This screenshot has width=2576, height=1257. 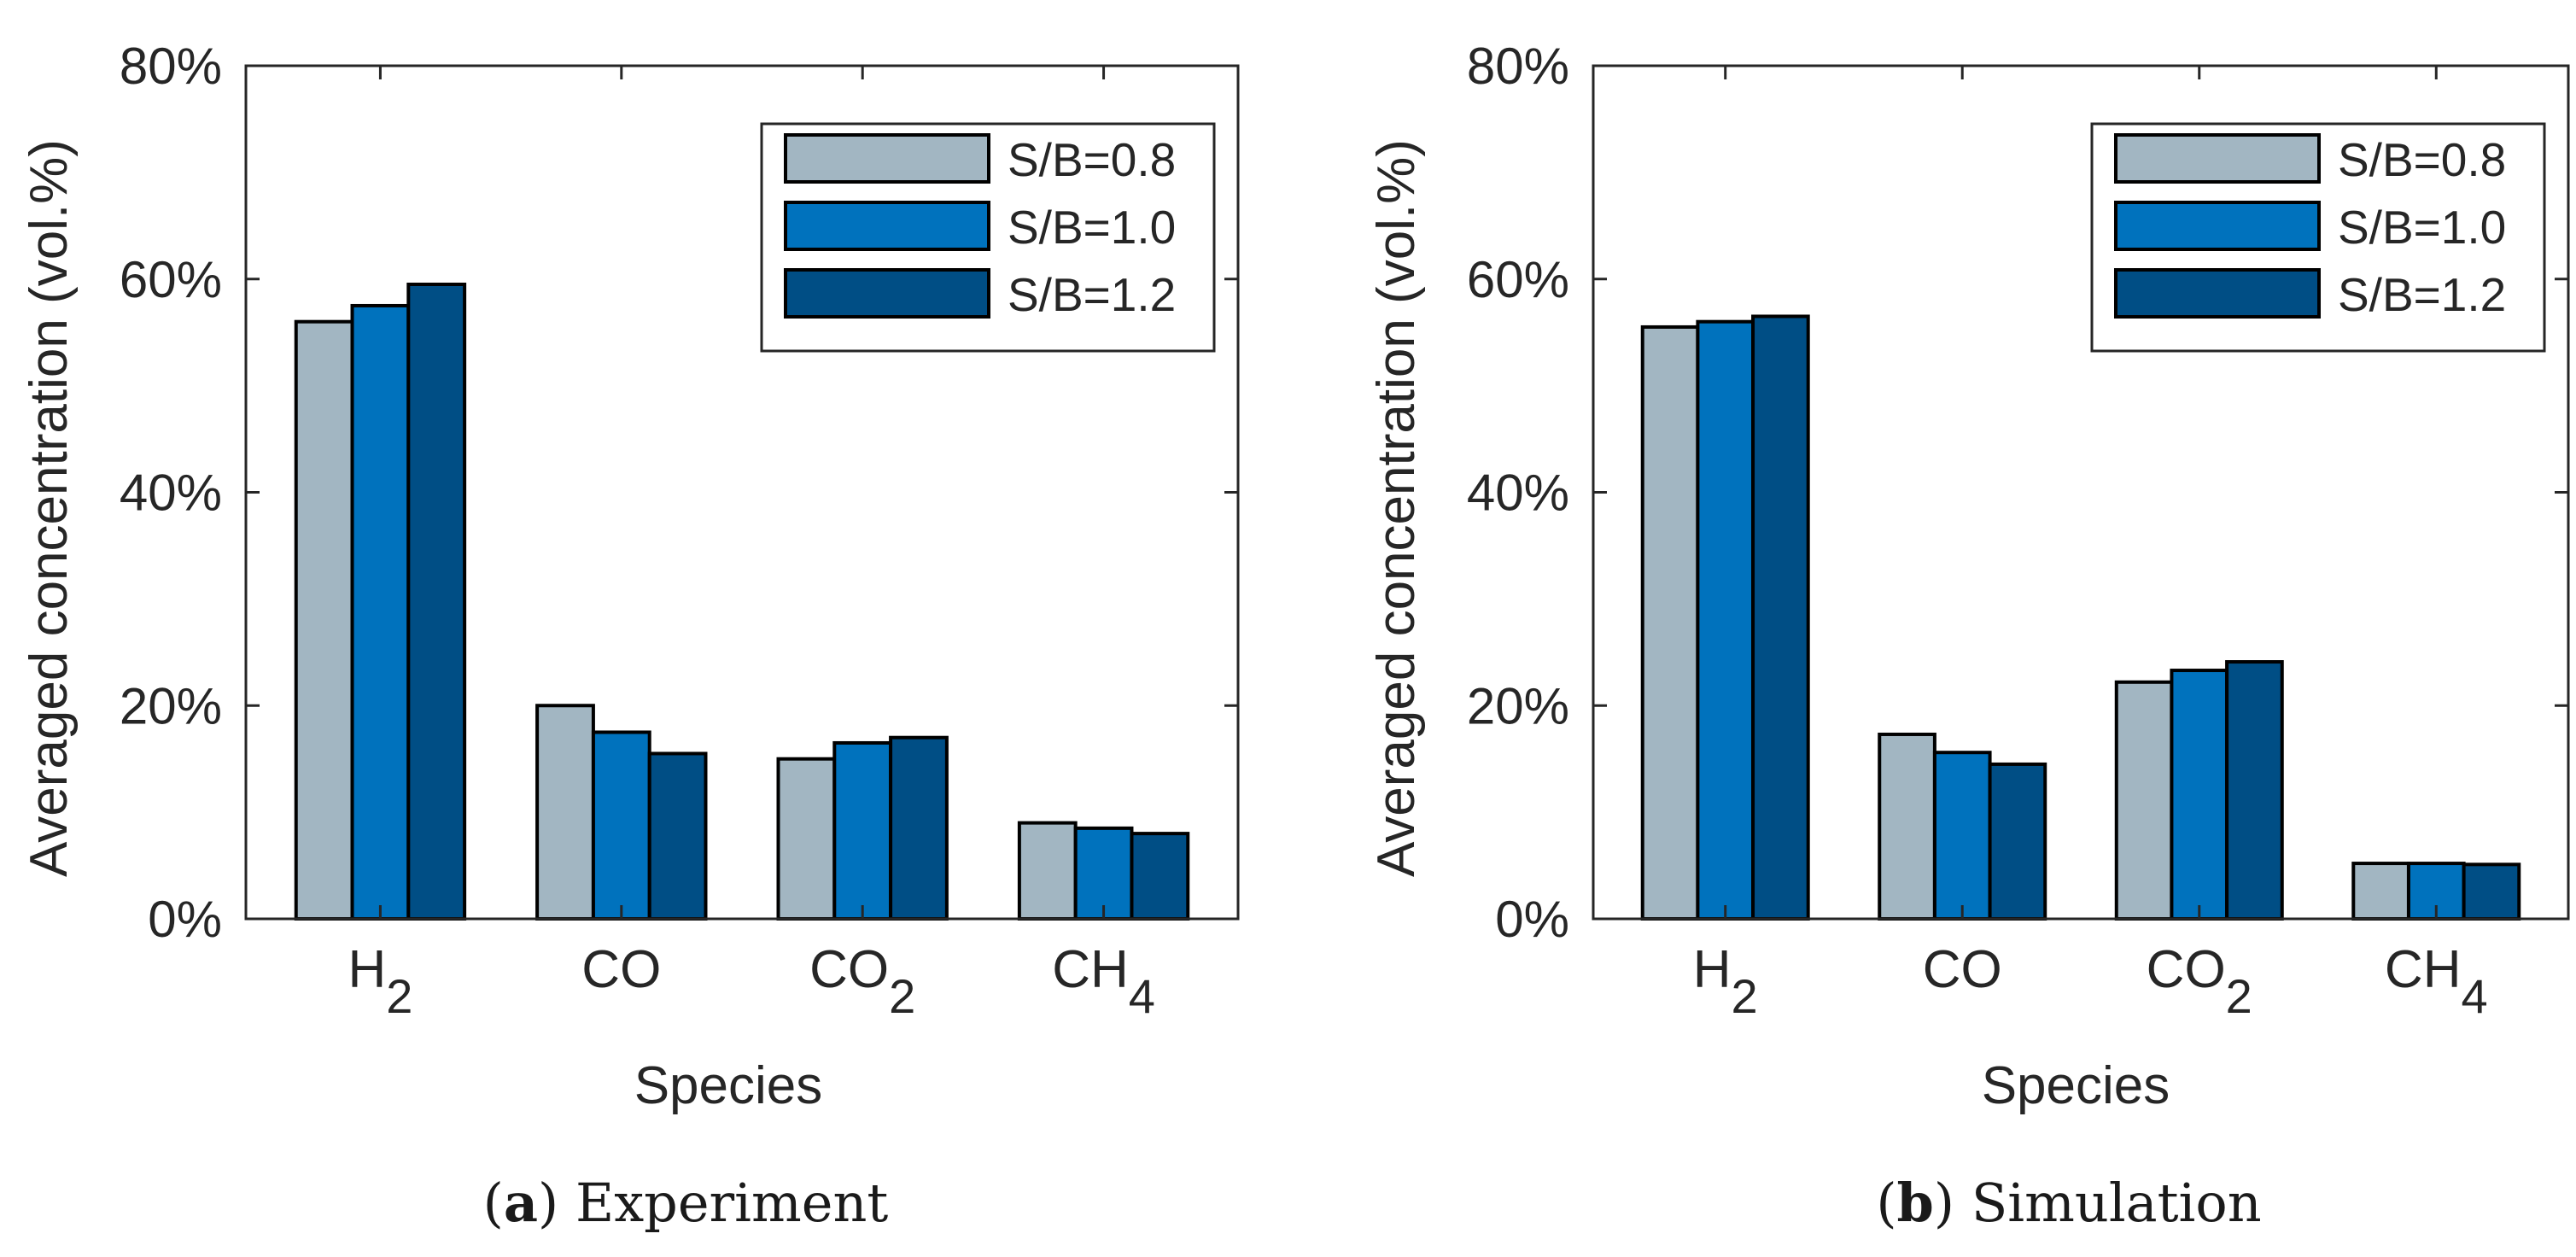 What do you see at coordinates (521, 1203) in the screenshot?
I see `panel-letter: a` at bounding box center [521, 1203].